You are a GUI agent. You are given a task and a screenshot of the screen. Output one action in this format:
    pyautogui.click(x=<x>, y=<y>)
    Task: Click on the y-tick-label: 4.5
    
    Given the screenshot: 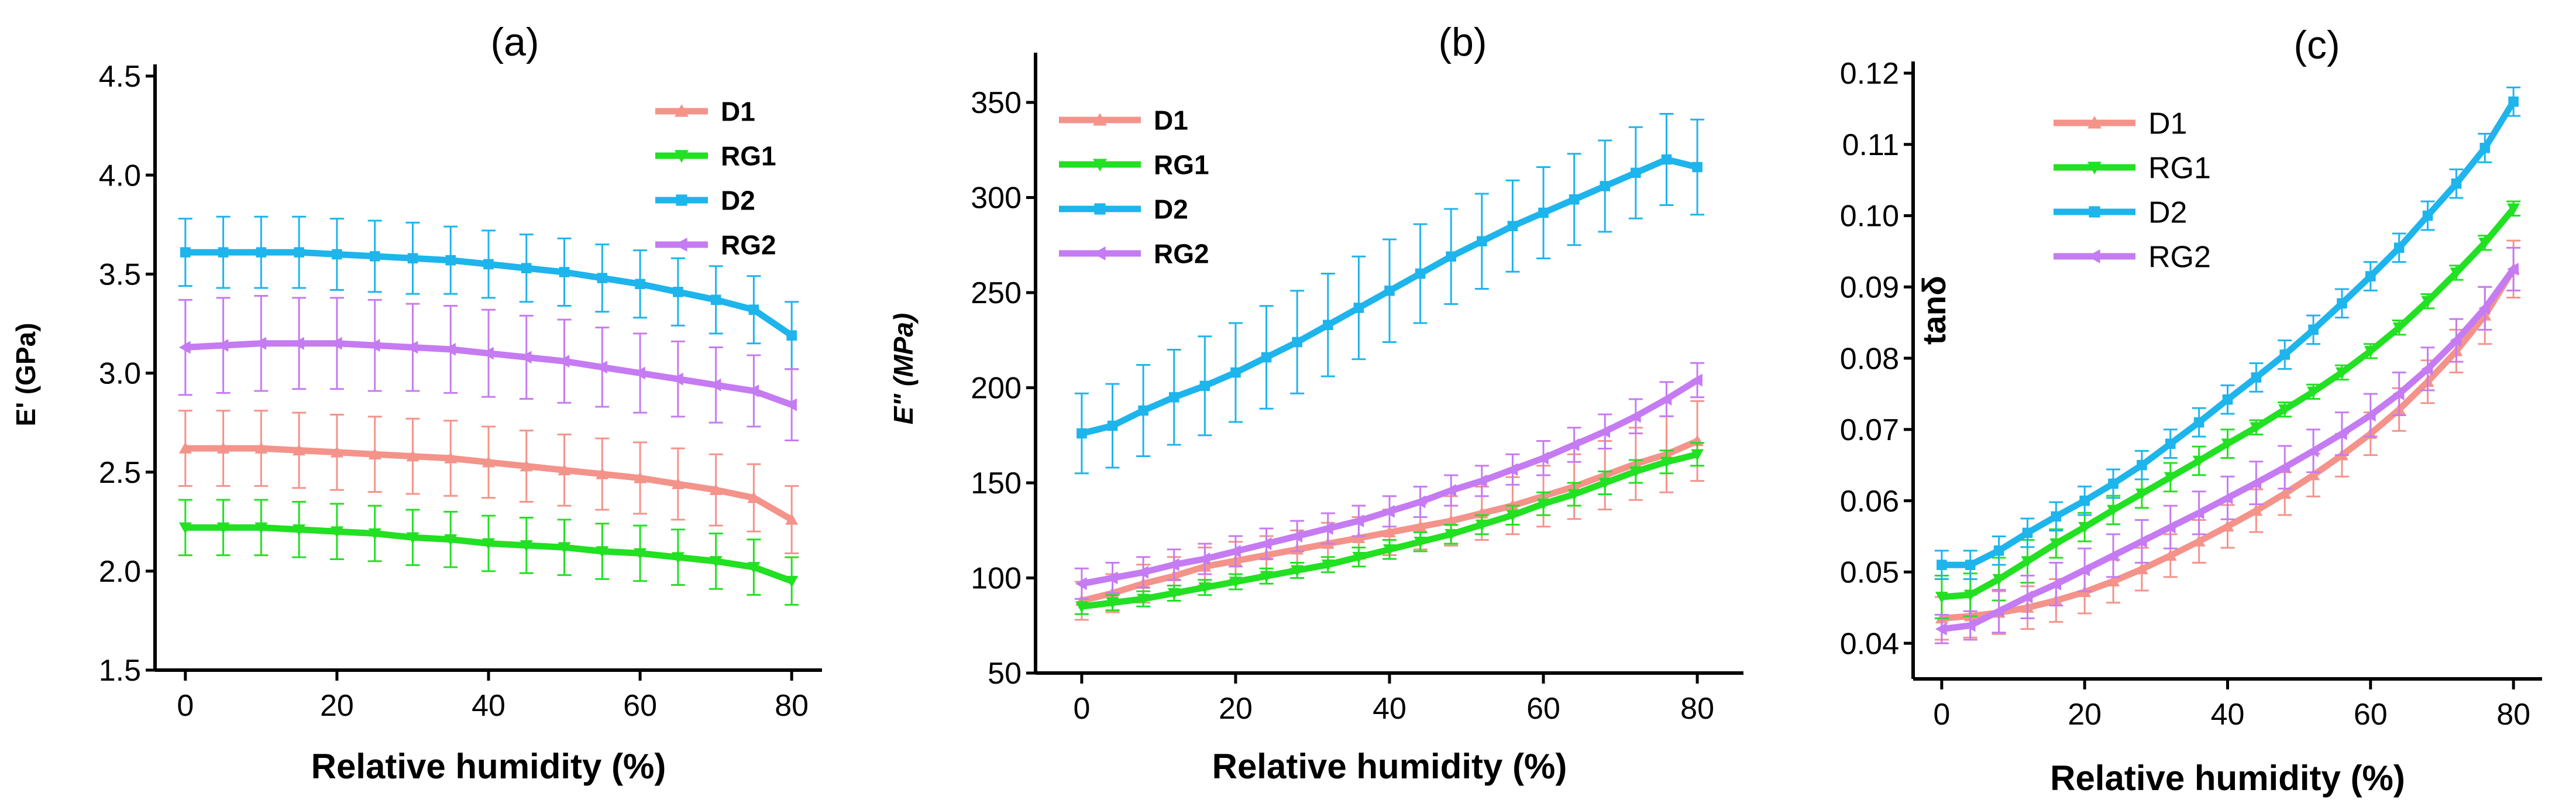 What is the action you would take?
    pyautogui.click(x=120, y=77)
    